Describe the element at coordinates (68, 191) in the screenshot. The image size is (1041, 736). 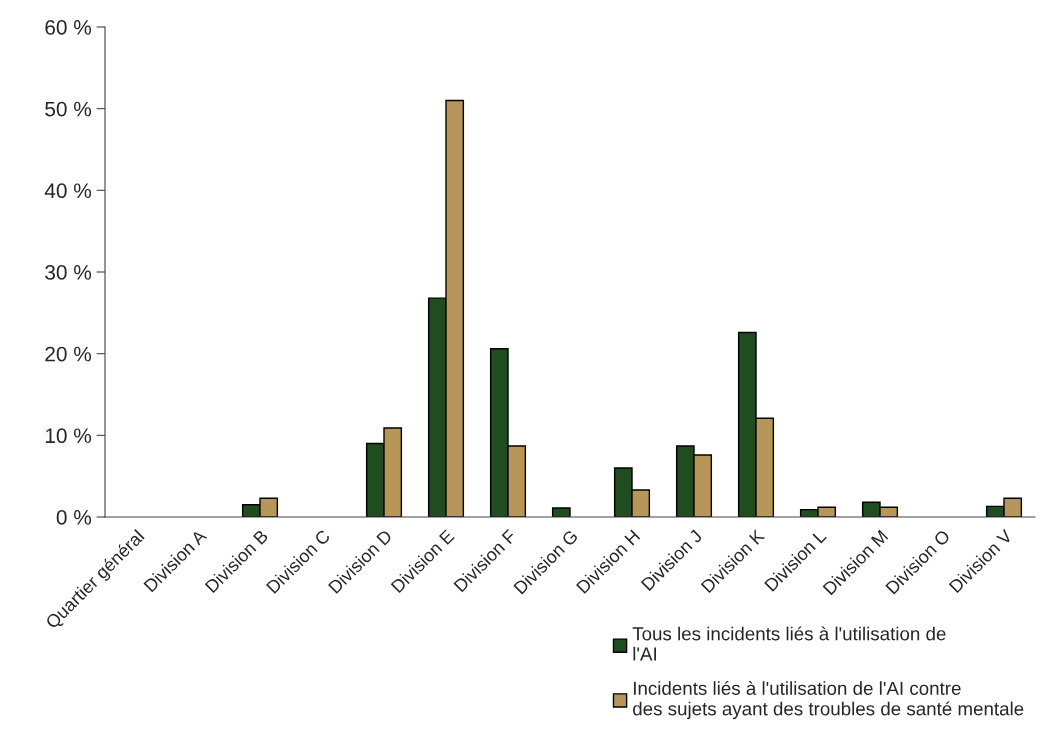
I see `y-tick-label: 40 %` at that location.